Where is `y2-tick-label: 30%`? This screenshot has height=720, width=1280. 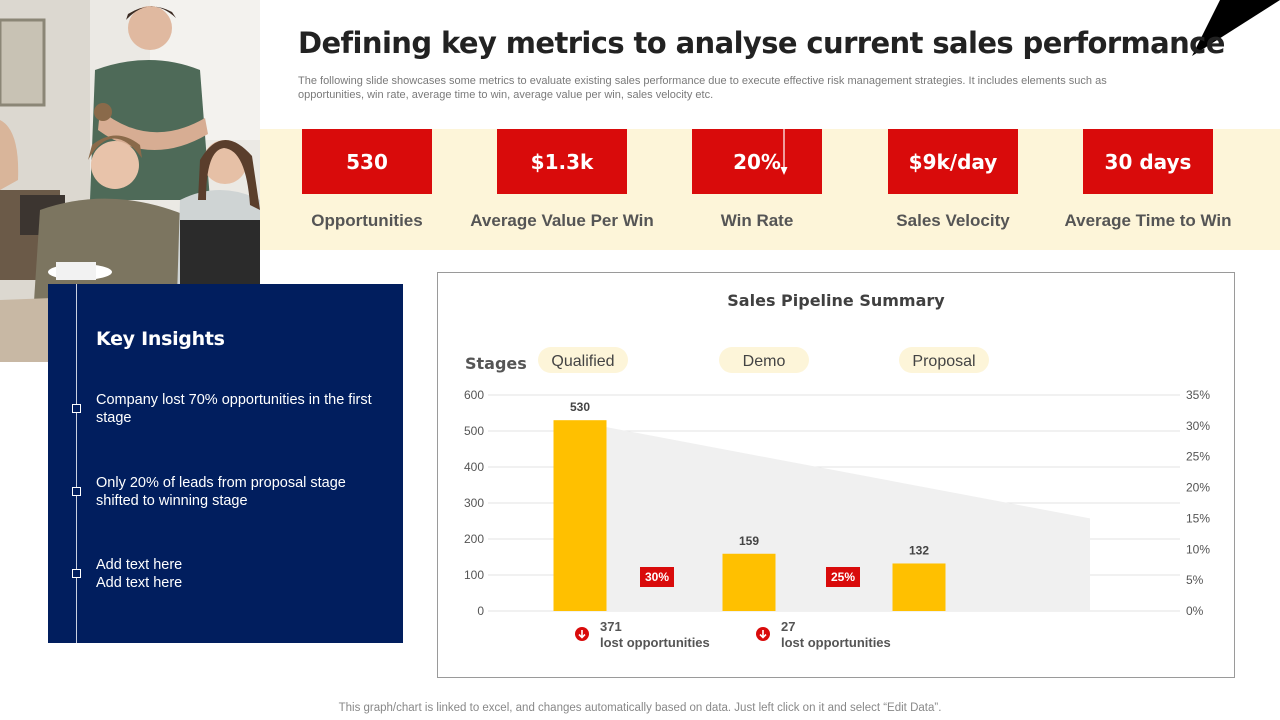 y2-tick-label: 30% is located at coordinates (1198, 426).